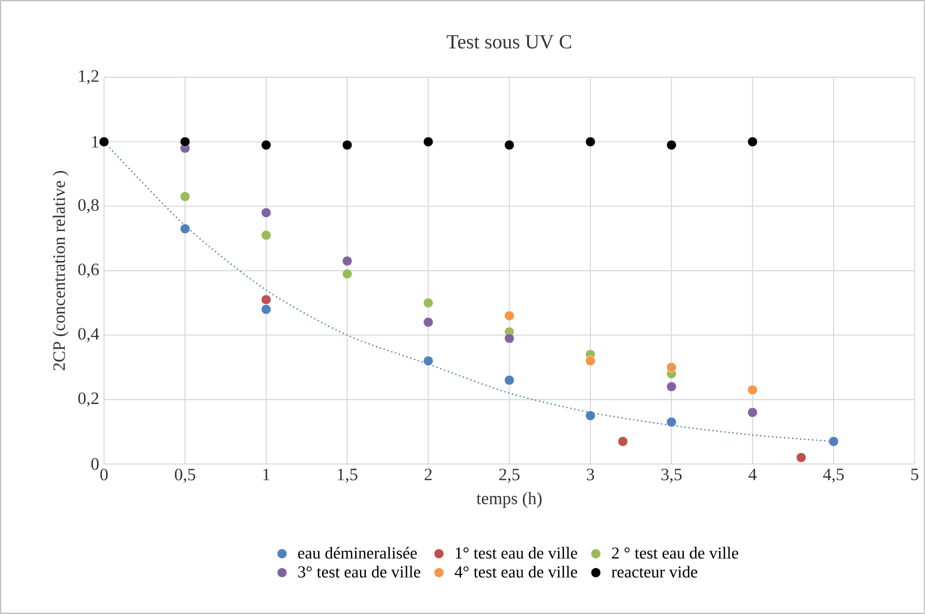 This screenshot has width=925, height=614. Describe the element at coordinates (516, 572) in the screenshot. I see `legend-label: 4° test eau de ville` at that location.